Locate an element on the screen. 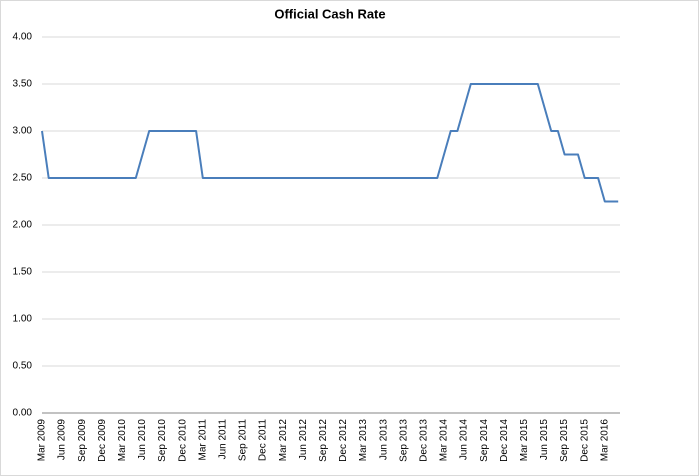 This screenshot has width=700, height=476. x-tick-label: Jun 2014 is located at coordinates (464, 440).